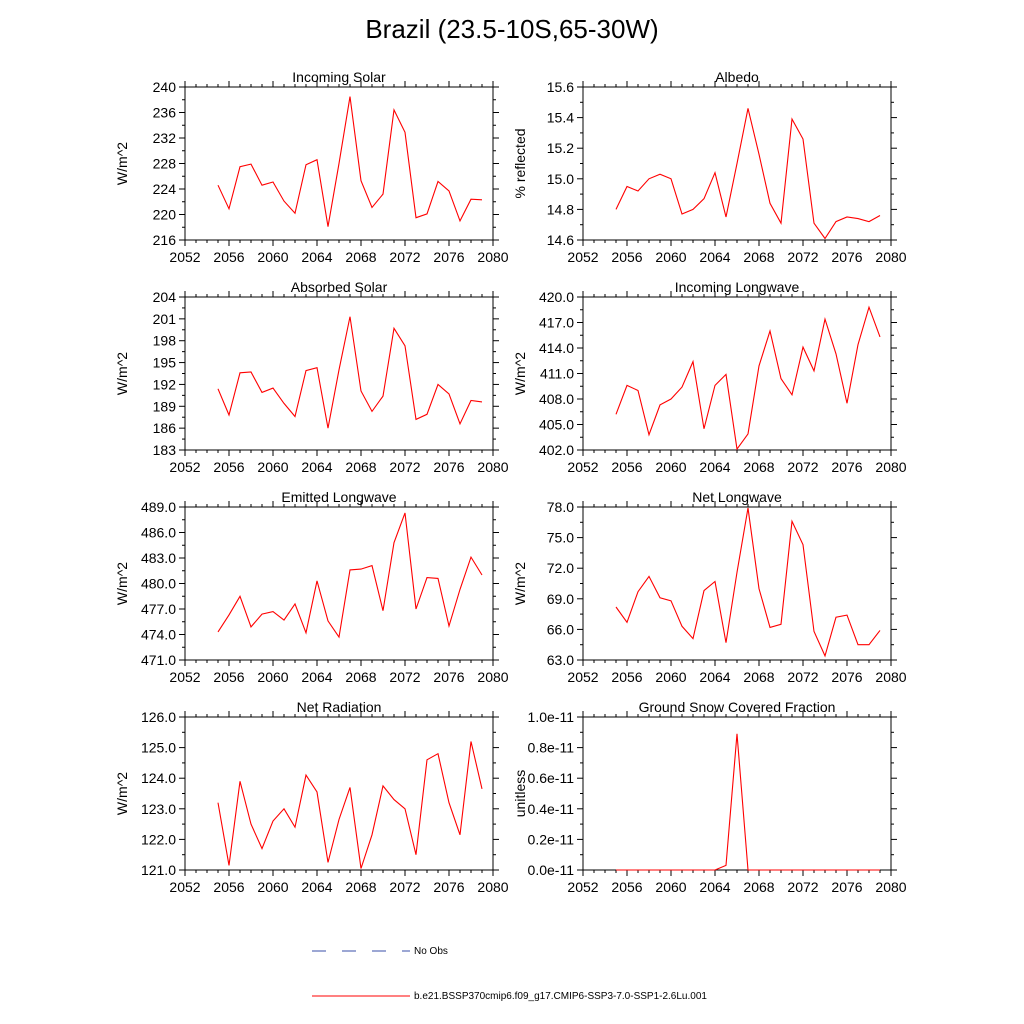  I want to click on y-tick-label: 402.0, so click(556, 450).